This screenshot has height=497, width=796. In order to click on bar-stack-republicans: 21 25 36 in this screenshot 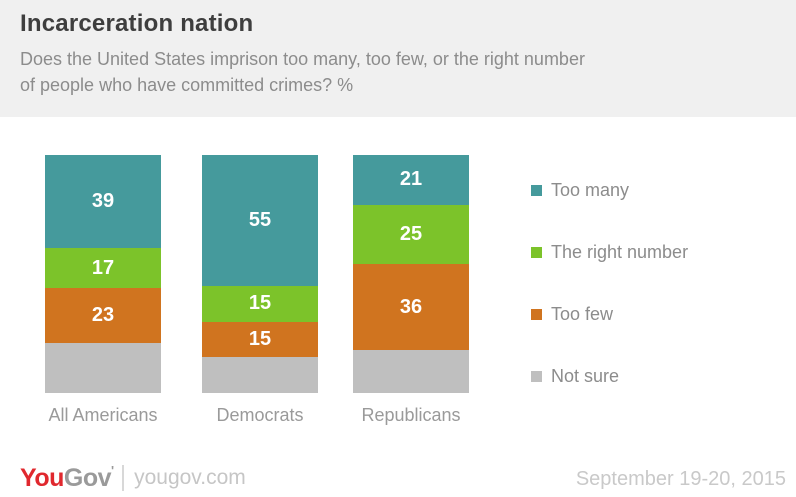, I will do `click(411, 274)`.